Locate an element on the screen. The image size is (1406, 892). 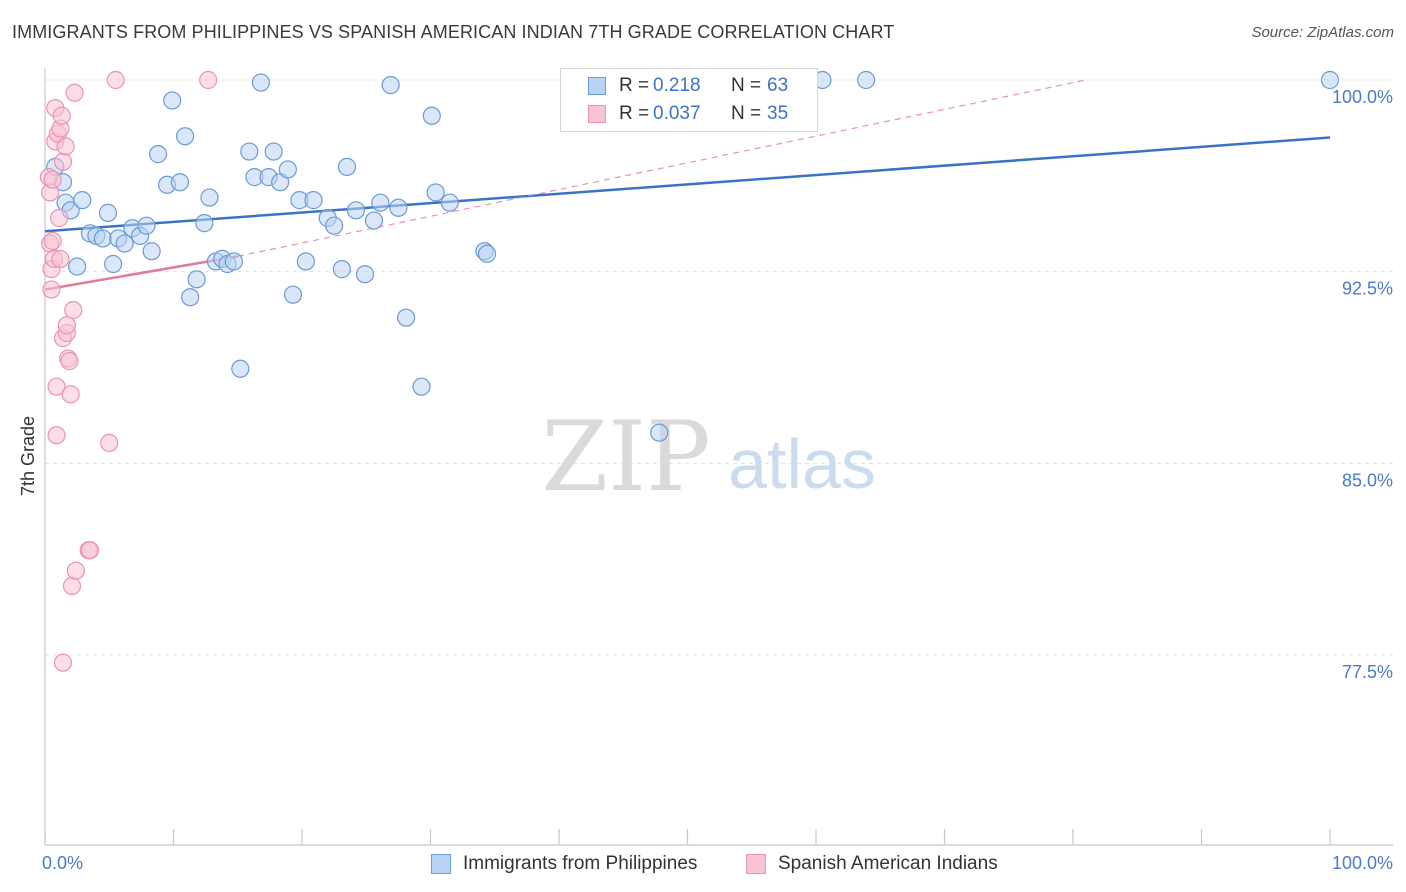
legend-label: Immigrants from Philippines is located at coordinates (580, 863).